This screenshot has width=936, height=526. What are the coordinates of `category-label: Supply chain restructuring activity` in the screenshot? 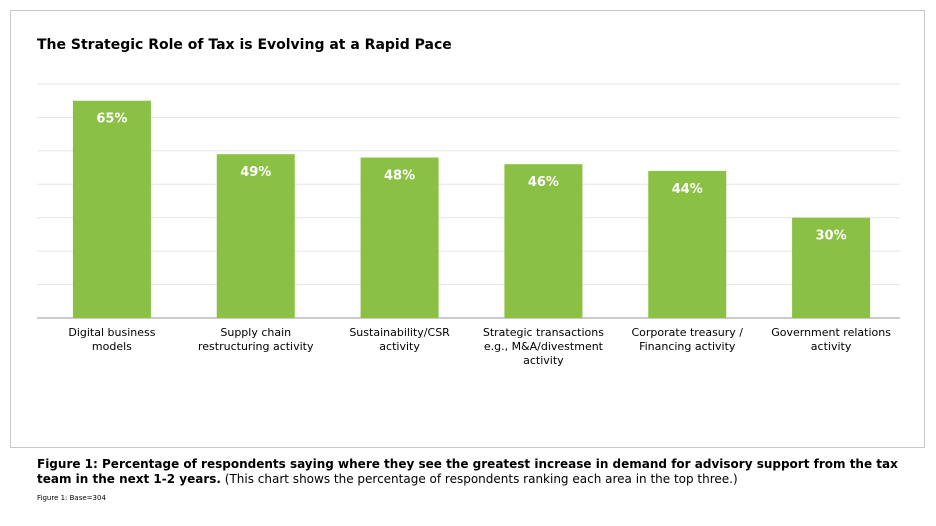 It's located at (256, 339).